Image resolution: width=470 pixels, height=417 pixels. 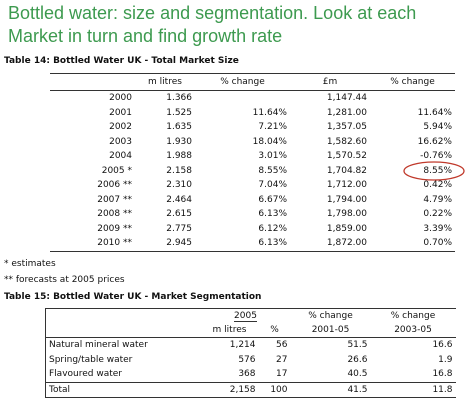 What do you see at coordinates (252, 243) in the screenshot?
I see `table-row: 2010 ** 2.945 6.13% 1,872.00 0.70%` at bounding box center [252, 243].